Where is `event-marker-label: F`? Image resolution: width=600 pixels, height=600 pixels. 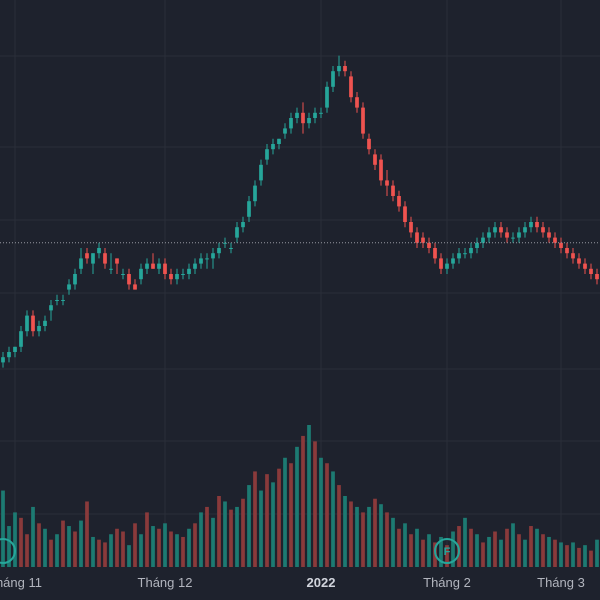 event-marker-label: F is located at coordinates (447, 552).